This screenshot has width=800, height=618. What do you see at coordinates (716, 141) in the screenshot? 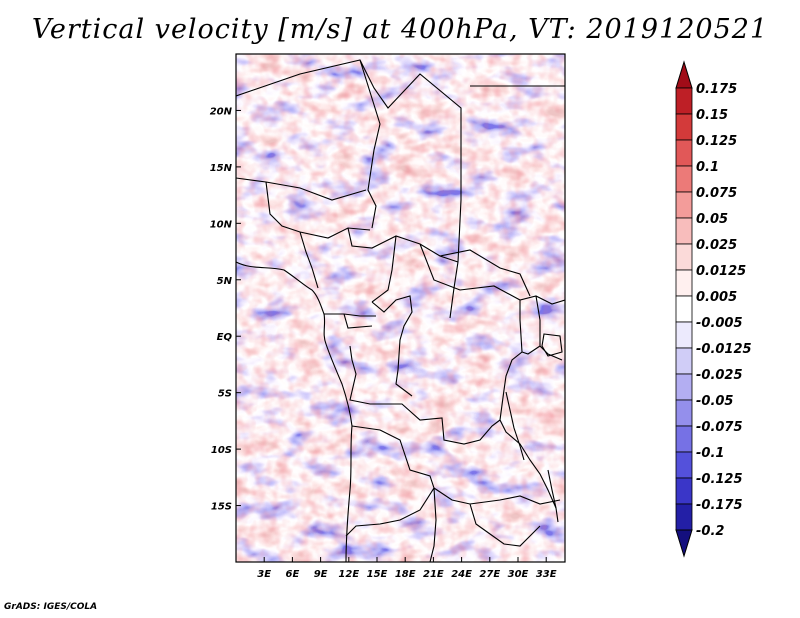
I see `colorbar-label: 0.125` at bounding box center [716, 141].